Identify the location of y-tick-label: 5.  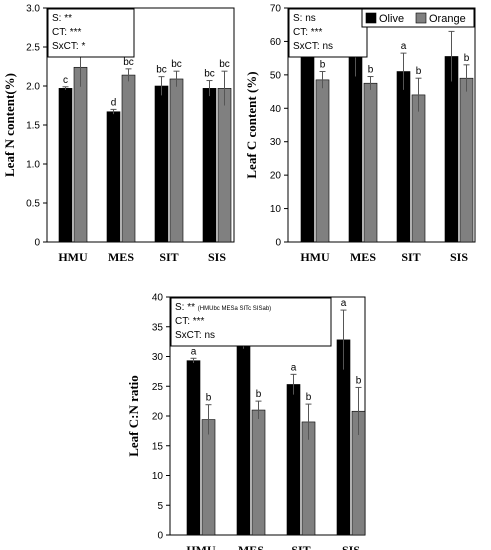
(160, 506).